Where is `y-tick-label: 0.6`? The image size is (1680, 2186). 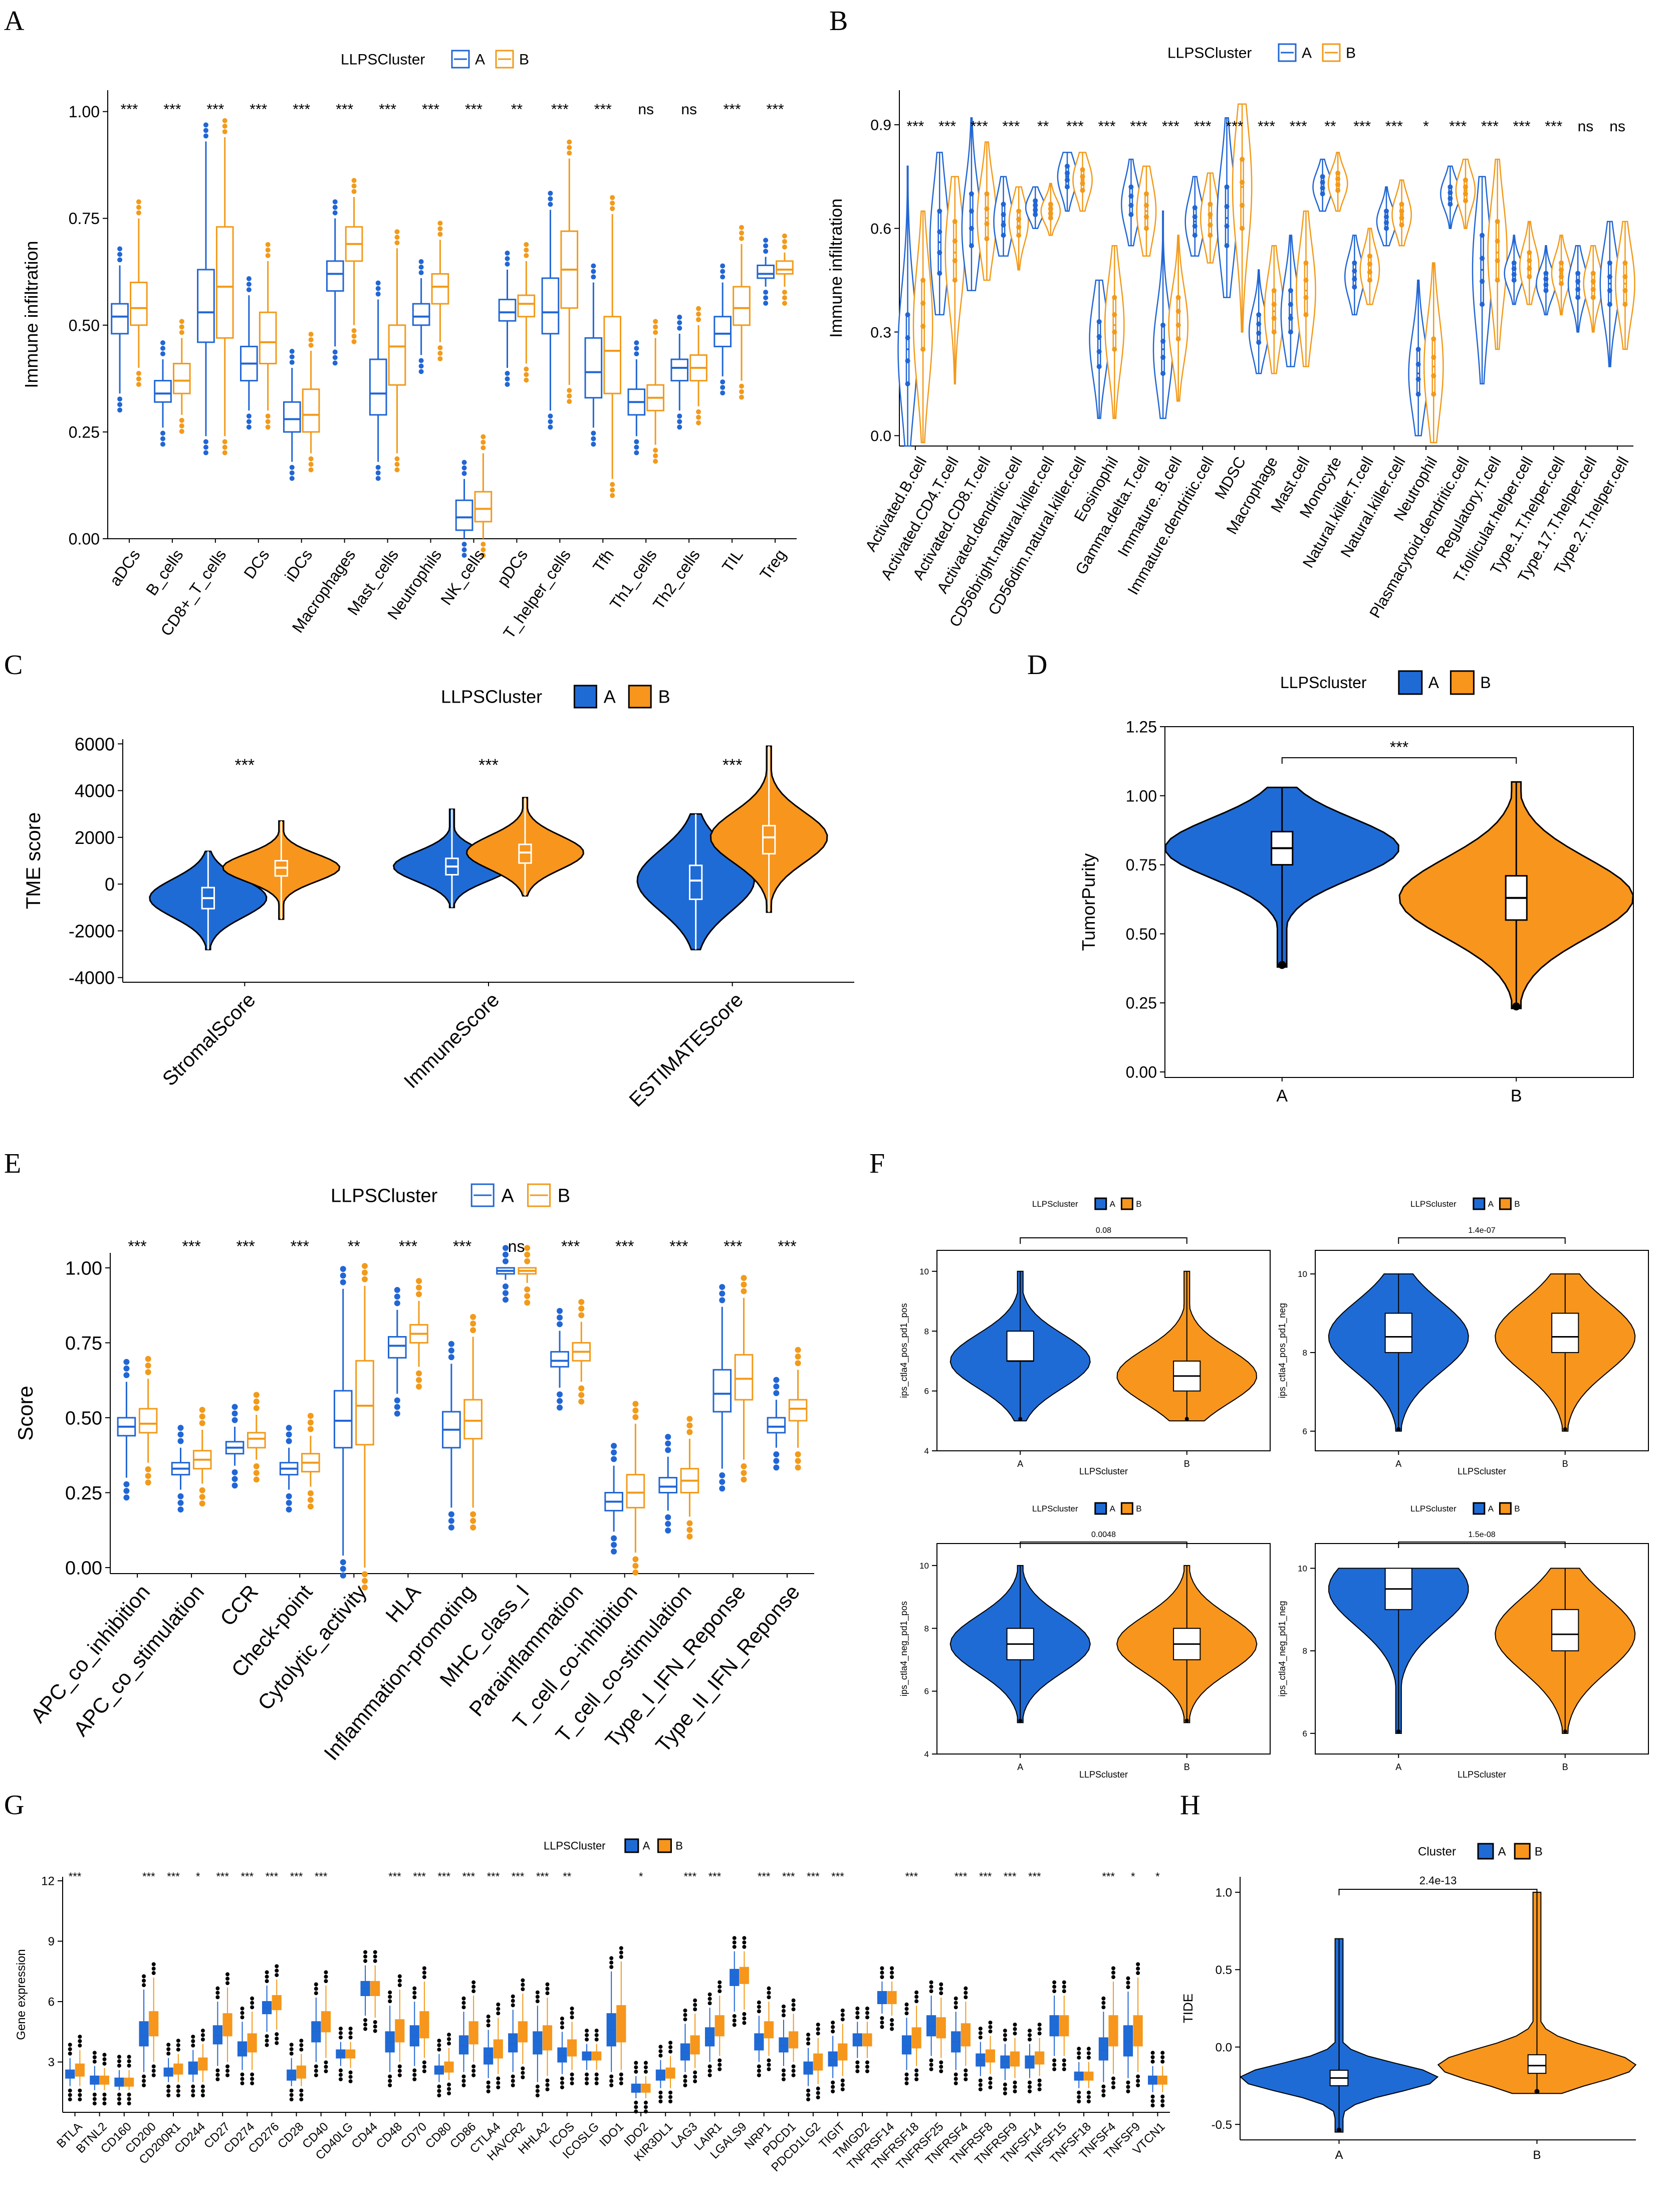
y-tick-label: 0.6 is located at coordinates (880, 230).